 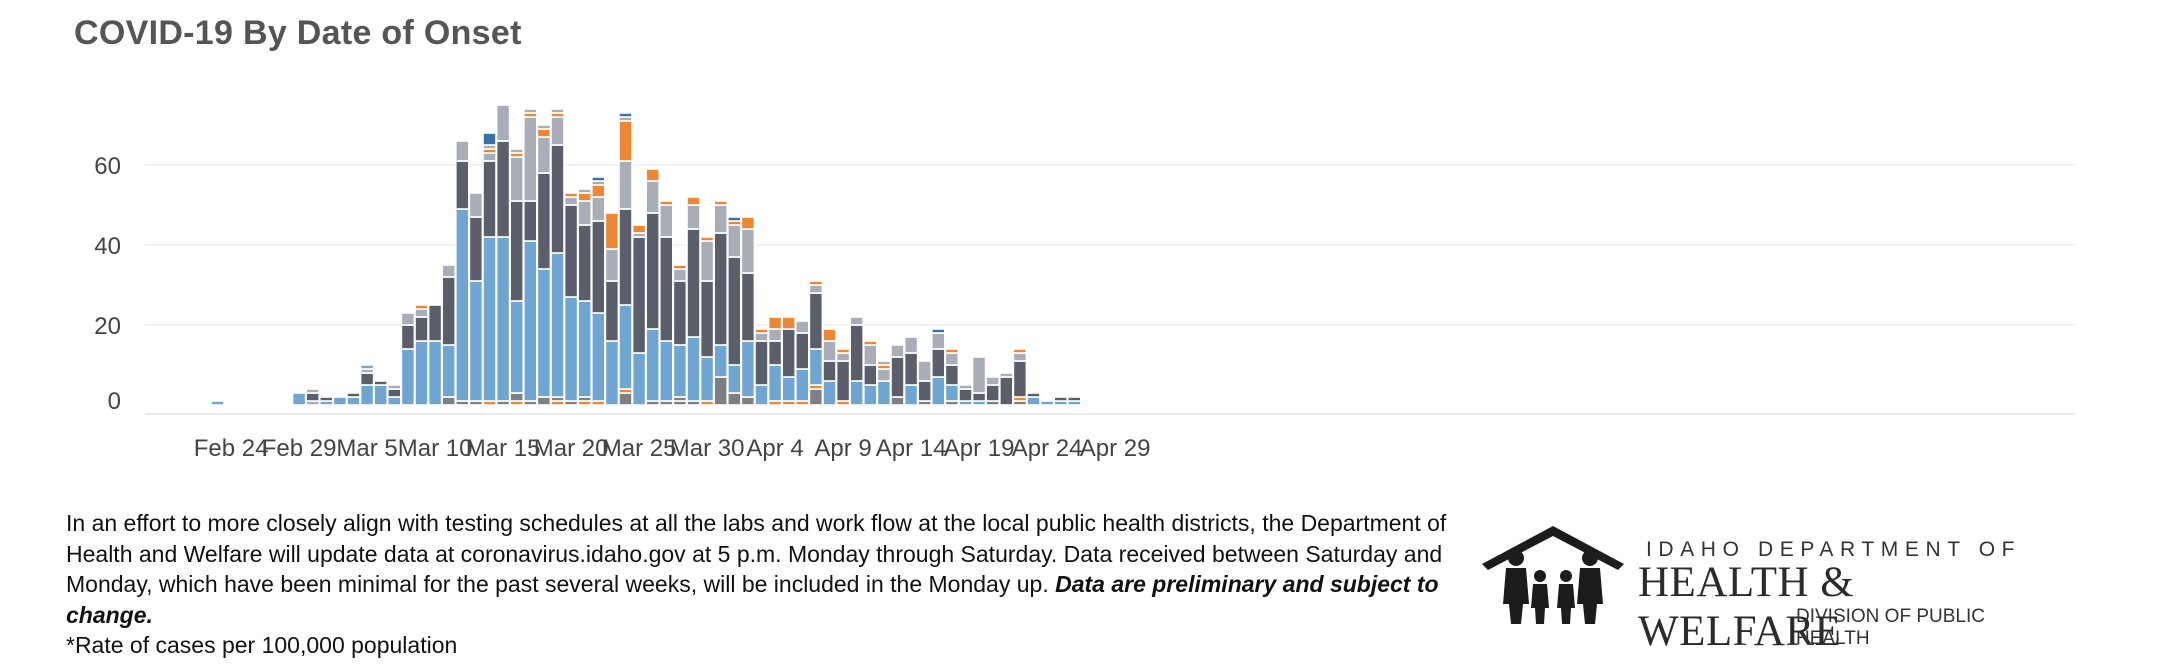 I want to click on x-tick-label: Feb 29, so click(x=299, y=448).